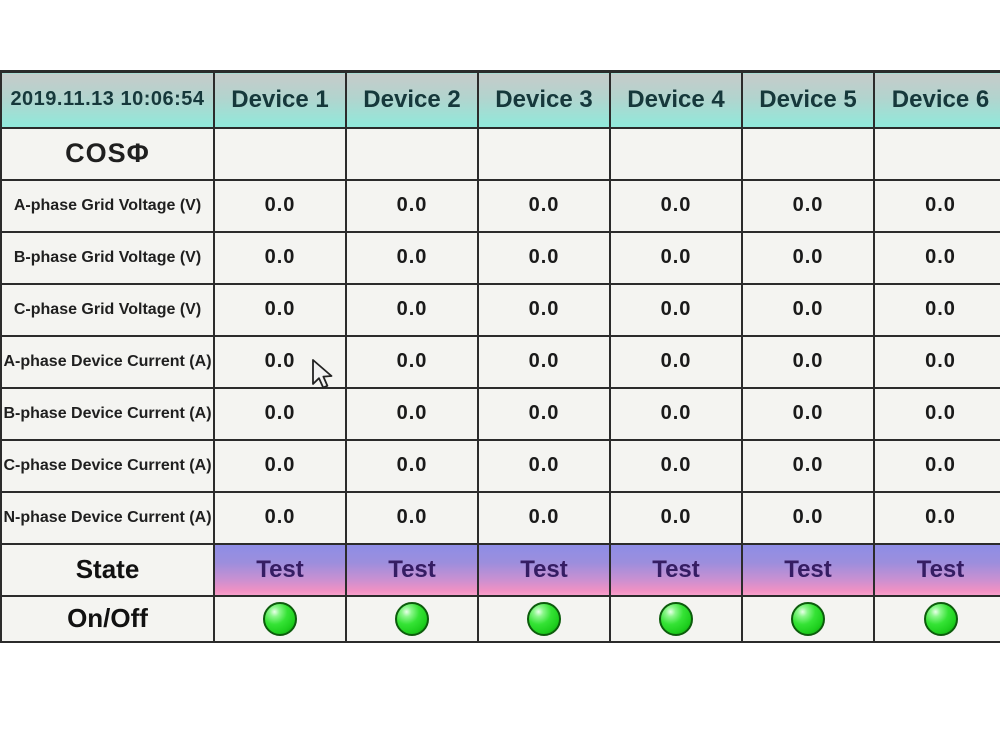 This screenshot has height=739, width=1000. I want to click on value-cell-a-phase-grid-voltage-device-4: 0.0, so click(676, 205).